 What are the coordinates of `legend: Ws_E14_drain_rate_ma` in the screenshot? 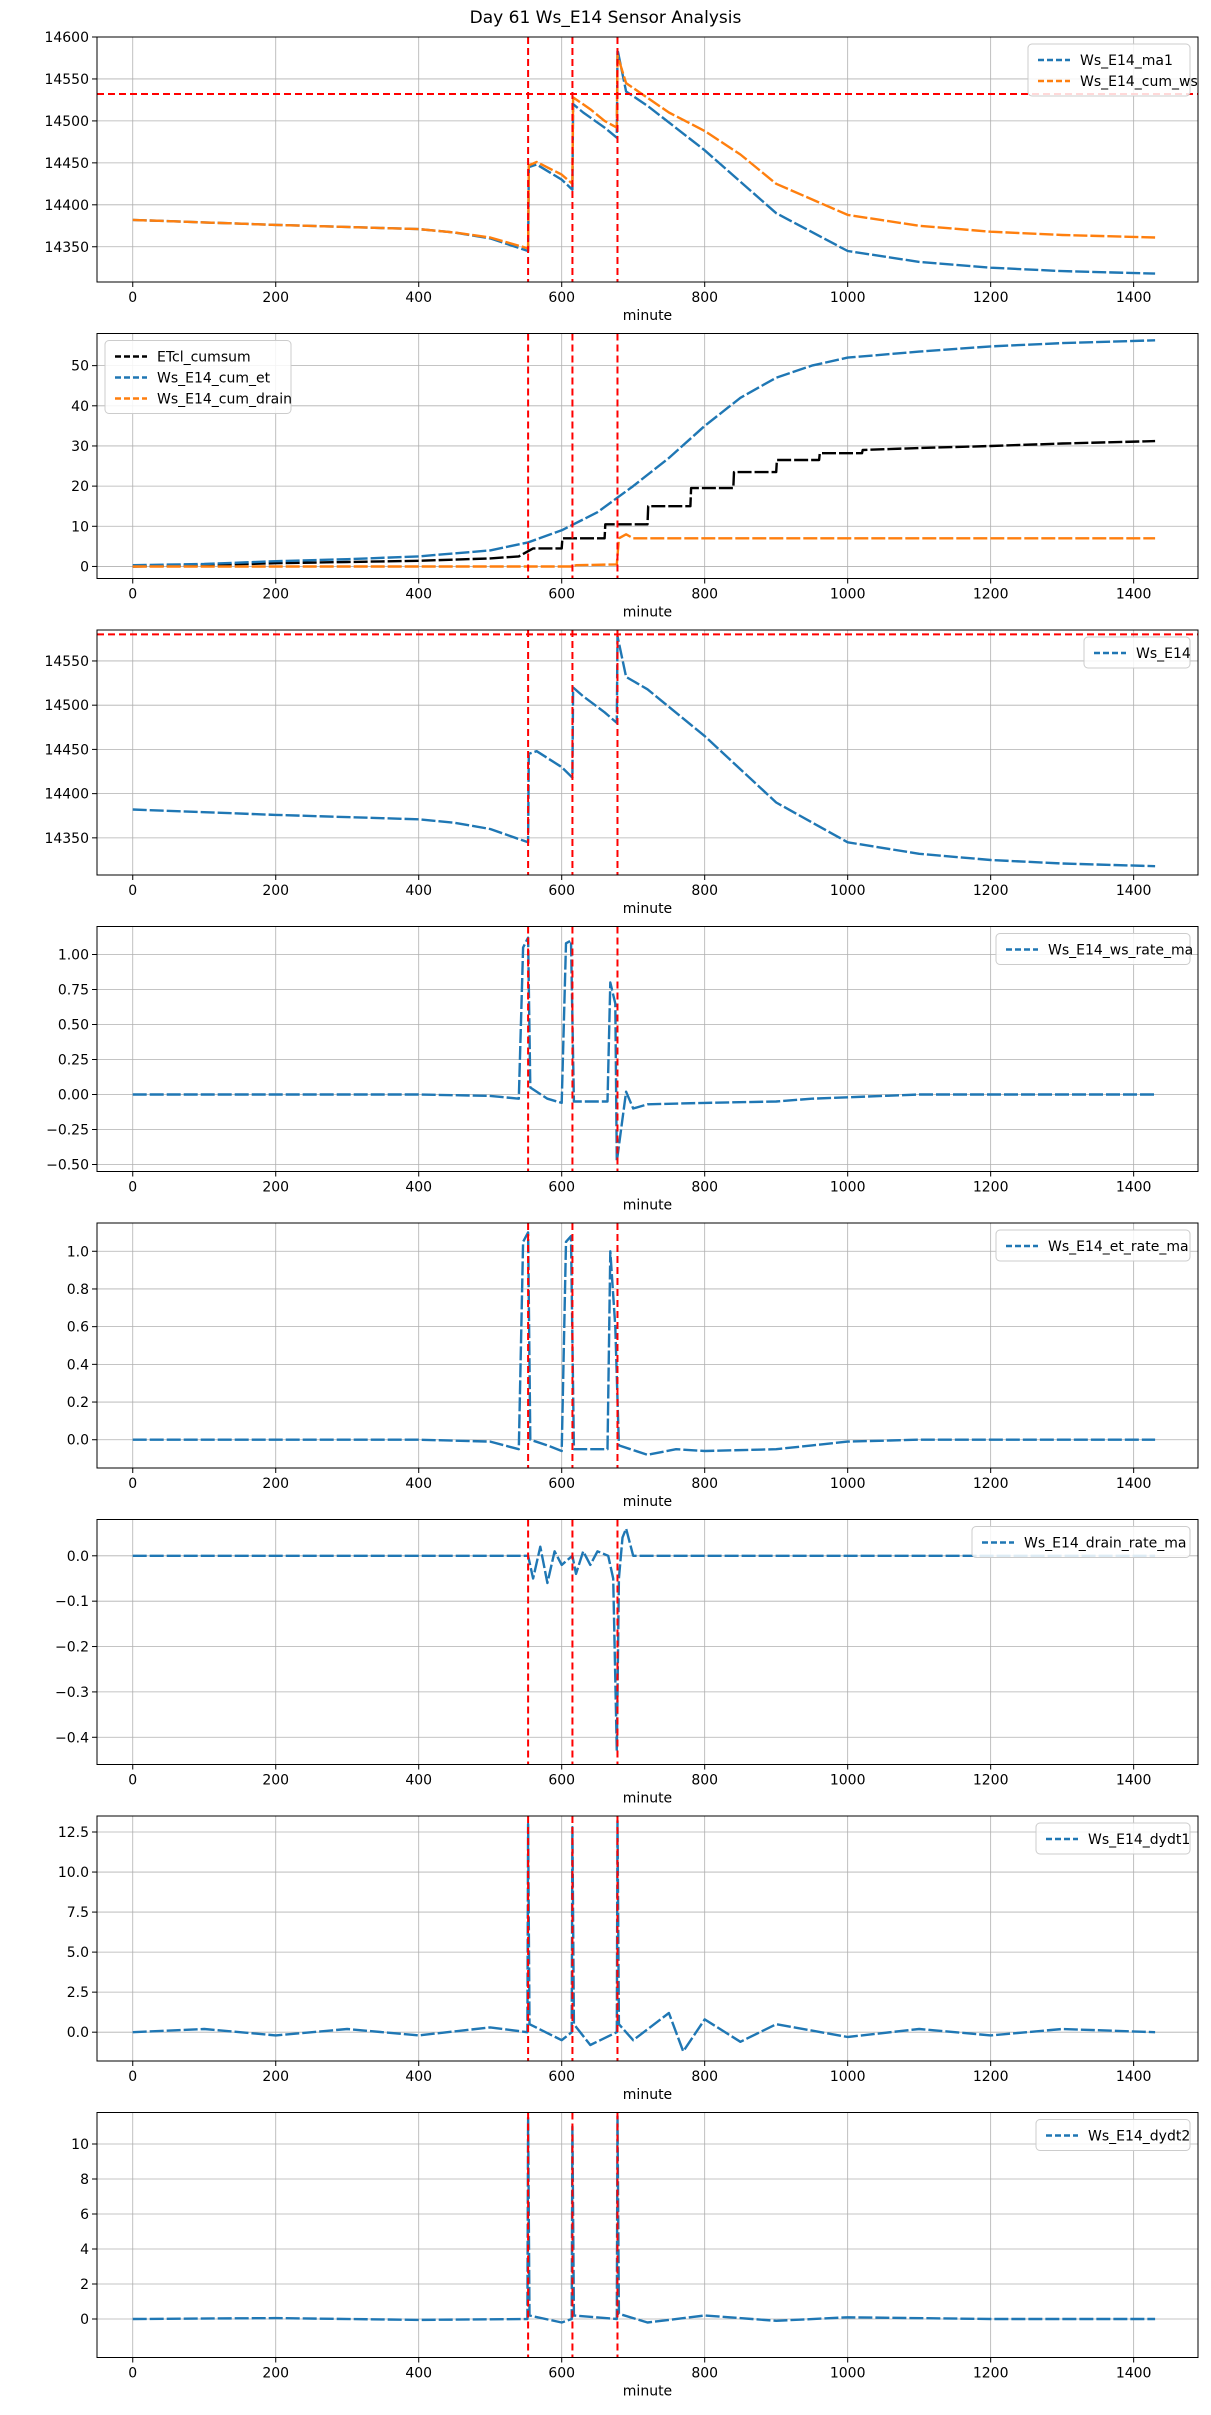 It's located at (1081, 1542).